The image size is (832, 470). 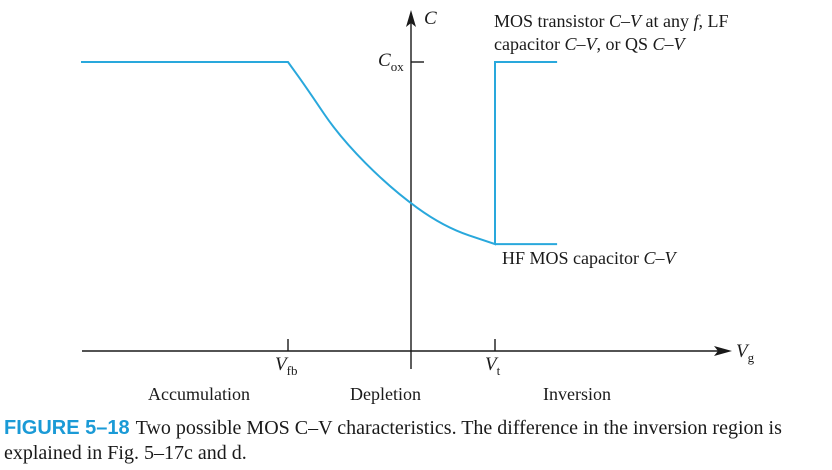 What do you see at coordinates (430, 18) in the screenshot?
I see `y-axis-label: C` at bounding box center [430, 18].